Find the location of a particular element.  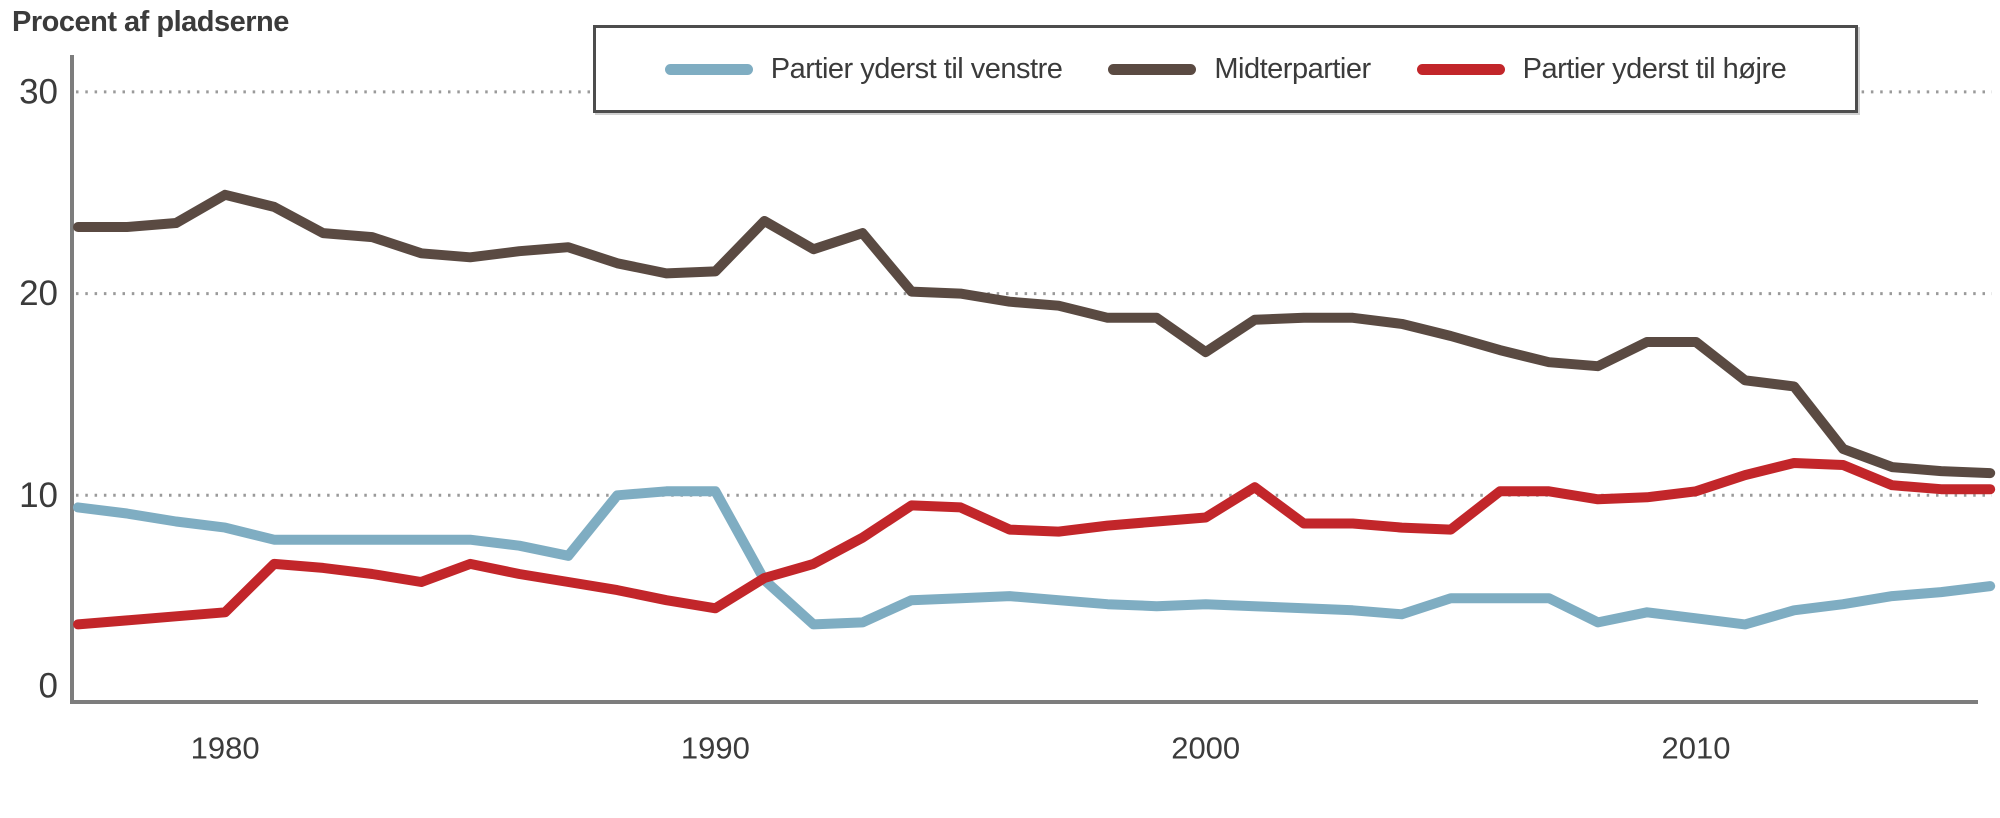

x-tick-label-2000: 2000 is located at coordinates (1205, 748).